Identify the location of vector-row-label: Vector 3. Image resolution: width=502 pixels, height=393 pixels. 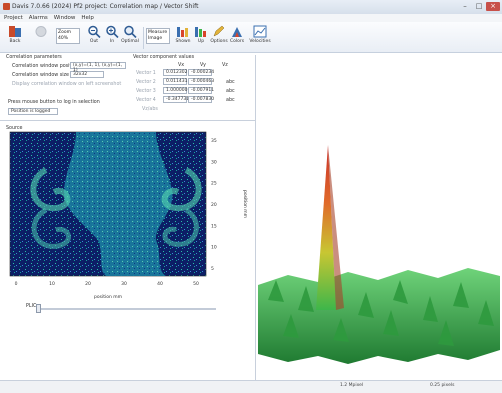
(146, 91).